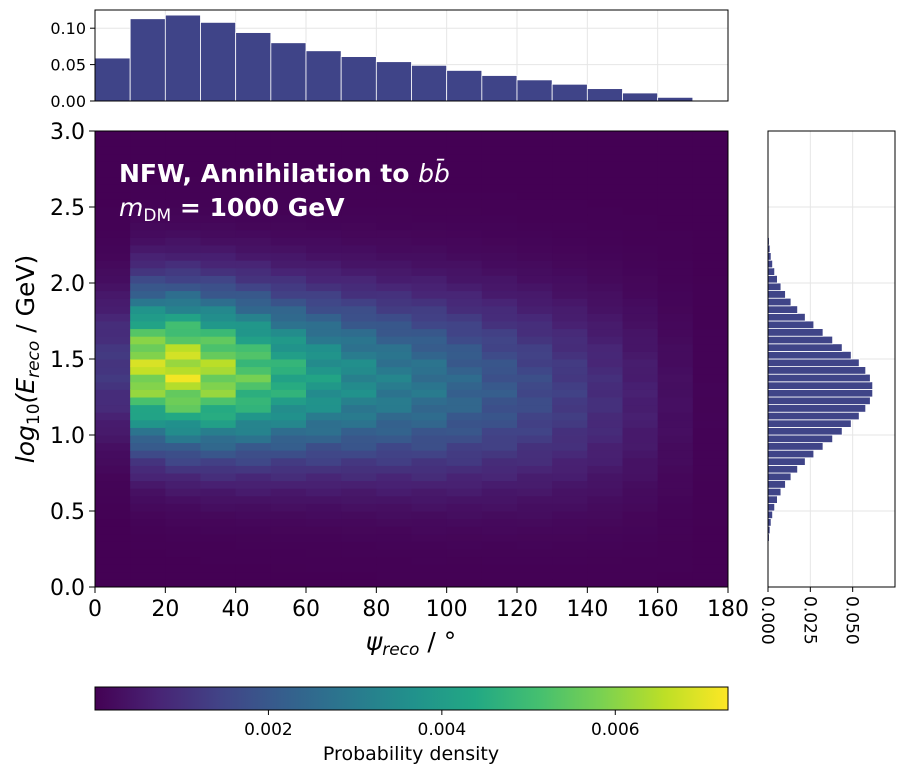 The width and height of the screenshot is (905, 774). I want to click on right-histogram-bars, so click(820, 381).